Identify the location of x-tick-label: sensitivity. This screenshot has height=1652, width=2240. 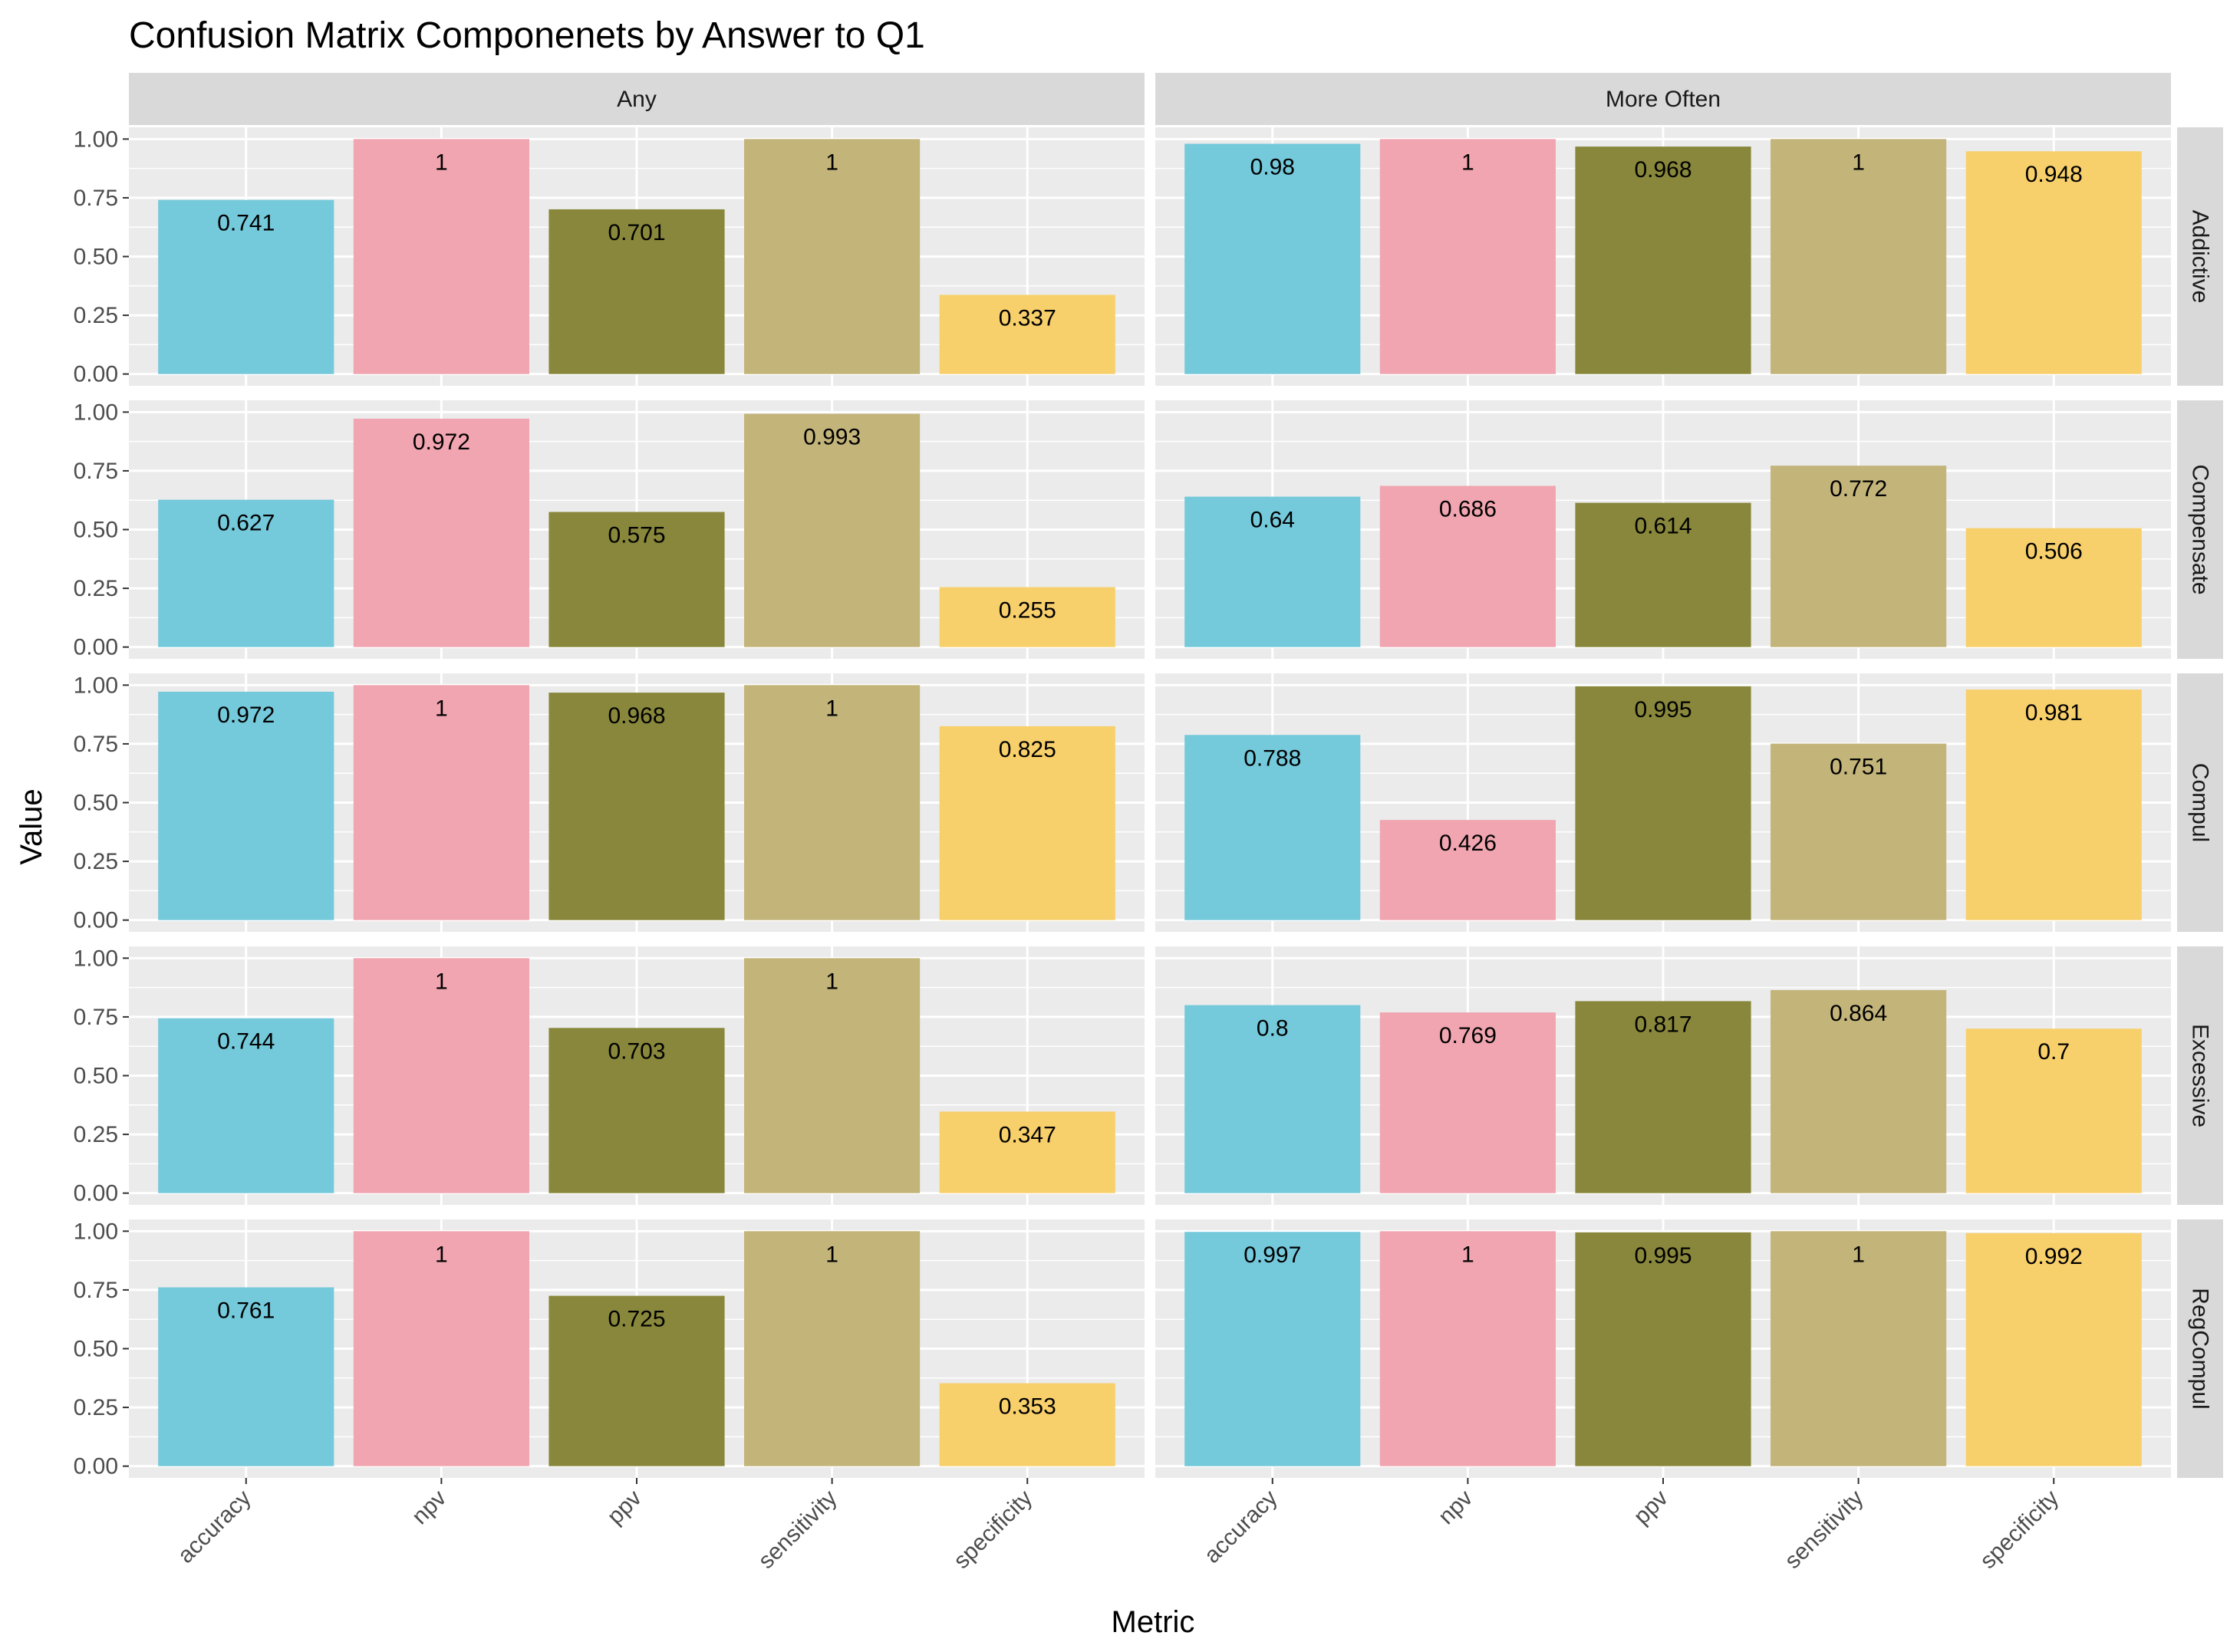
(797, 1530).